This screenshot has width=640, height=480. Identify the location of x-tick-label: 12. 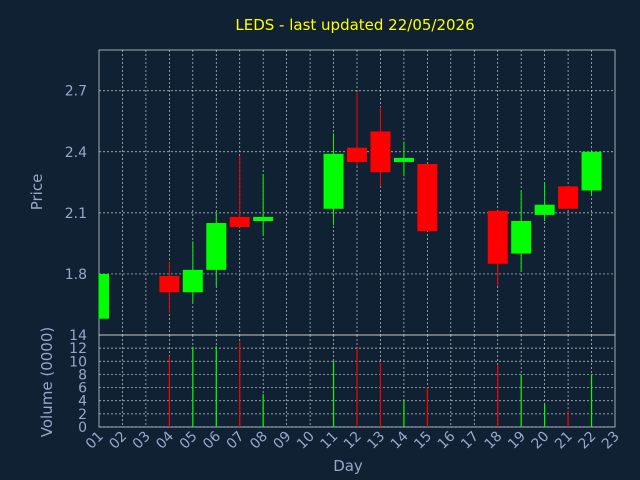
(353, 441).